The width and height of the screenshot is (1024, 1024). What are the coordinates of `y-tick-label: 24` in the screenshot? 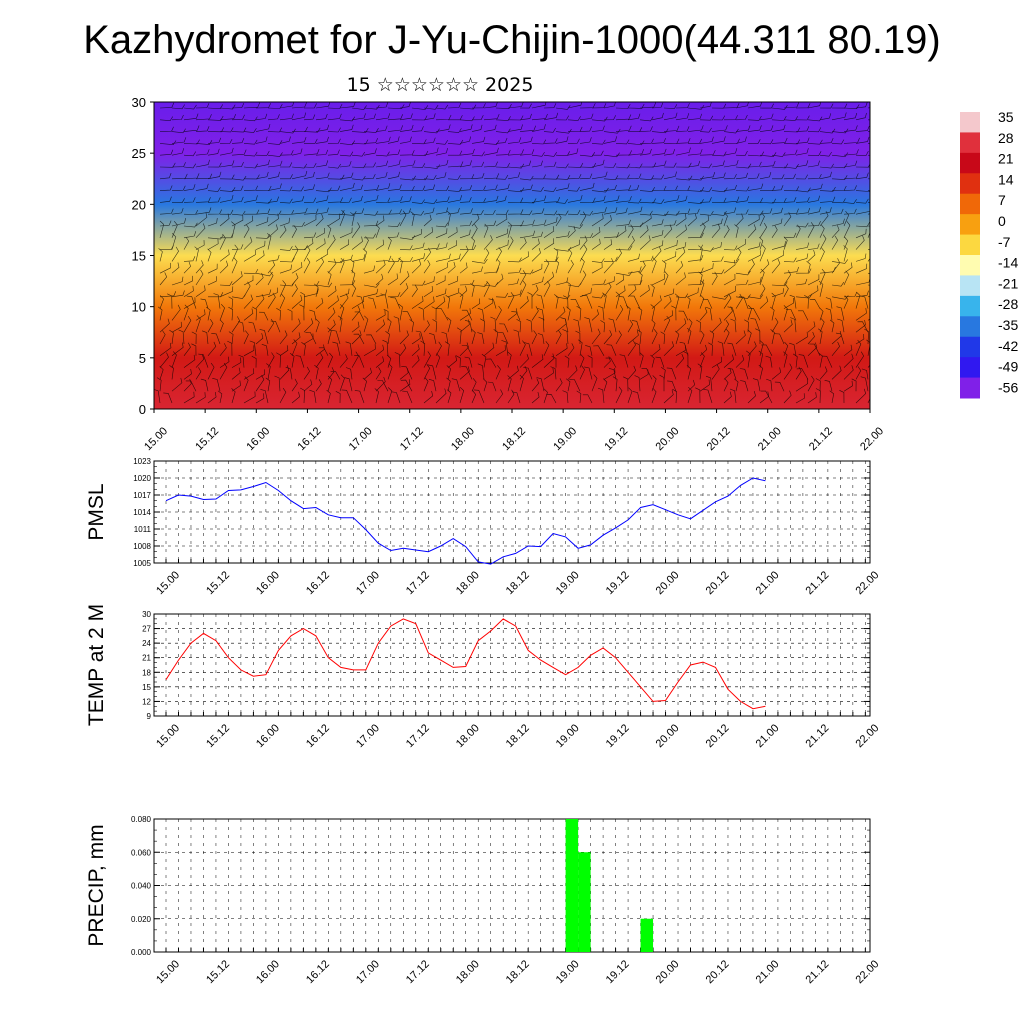 It's located at (146, 643).